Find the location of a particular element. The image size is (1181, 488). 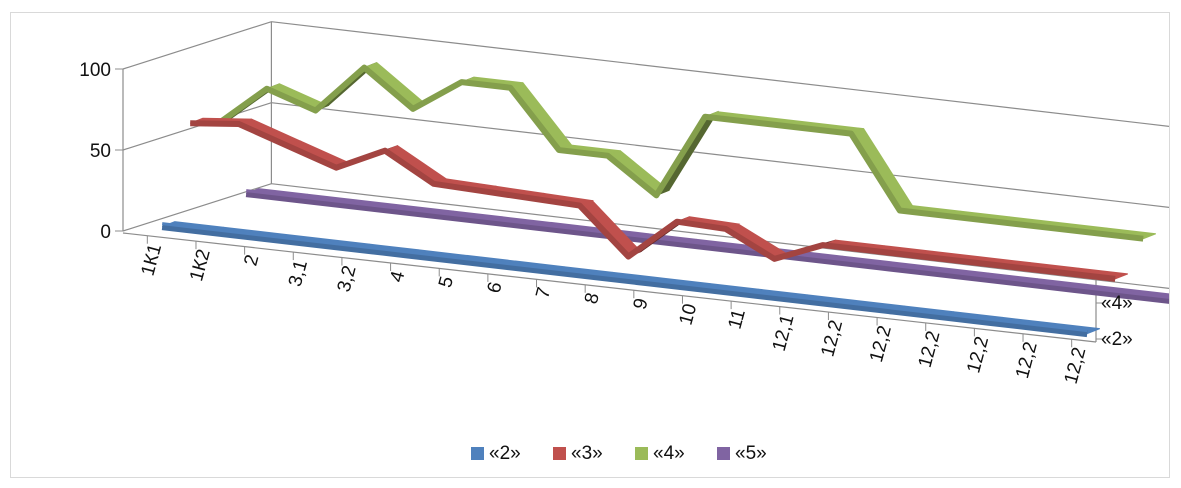

x-tick-label: 1К2 is located at coordinates (200, 265).